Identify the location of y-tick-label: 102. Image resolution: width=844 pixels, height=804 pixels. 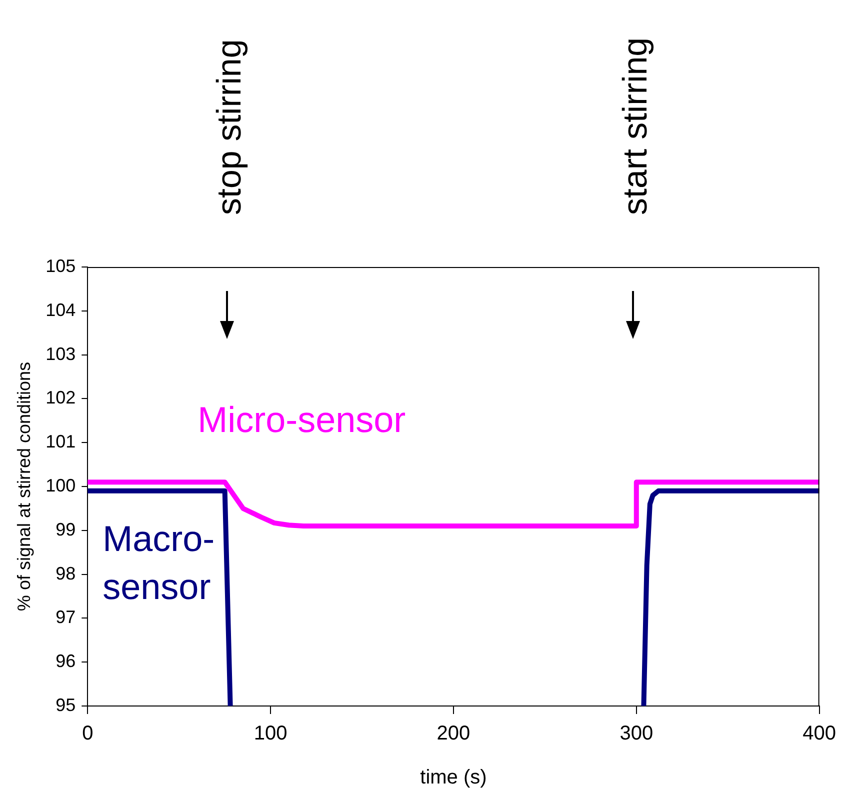
(61, 398).